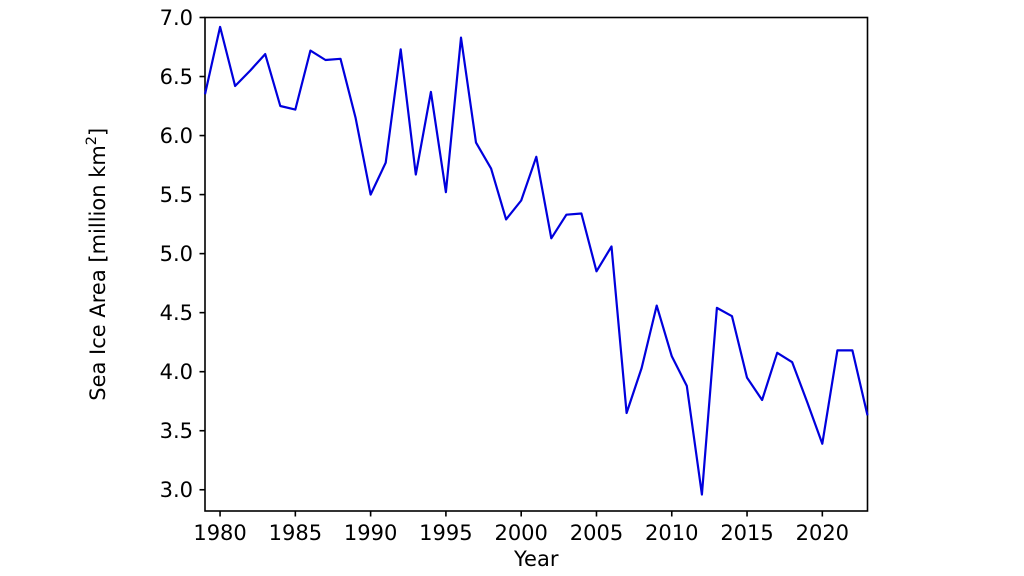 Image resolution: width=1024 pixels, height=576 pixels. Describe the element at coordinates (98, 273) in the screenshot. I see `y-axis-label-text: Sea Ice Area [million km` at that location.